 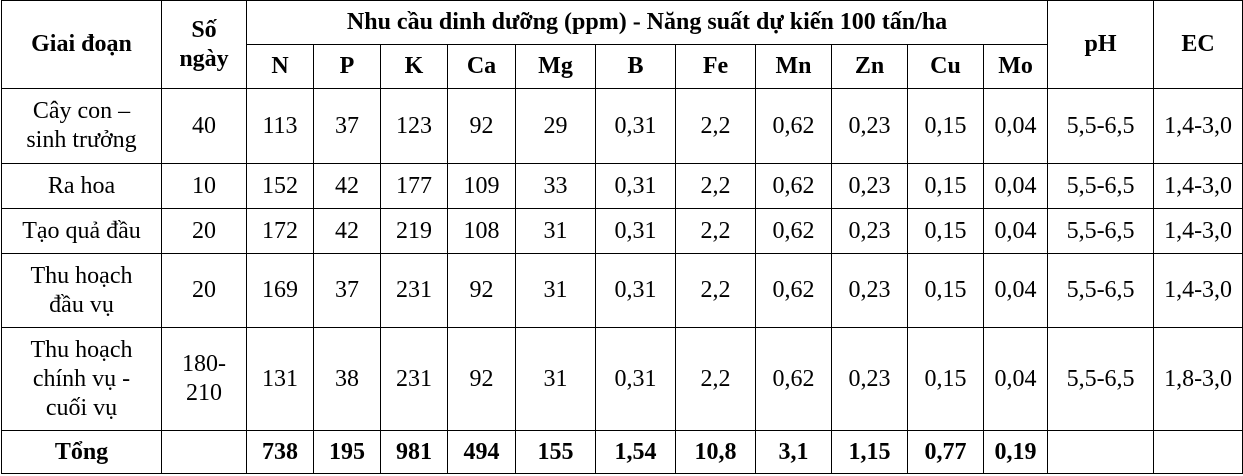 I want to click on nutrient-header: Ca, so click(x=481, y=66).